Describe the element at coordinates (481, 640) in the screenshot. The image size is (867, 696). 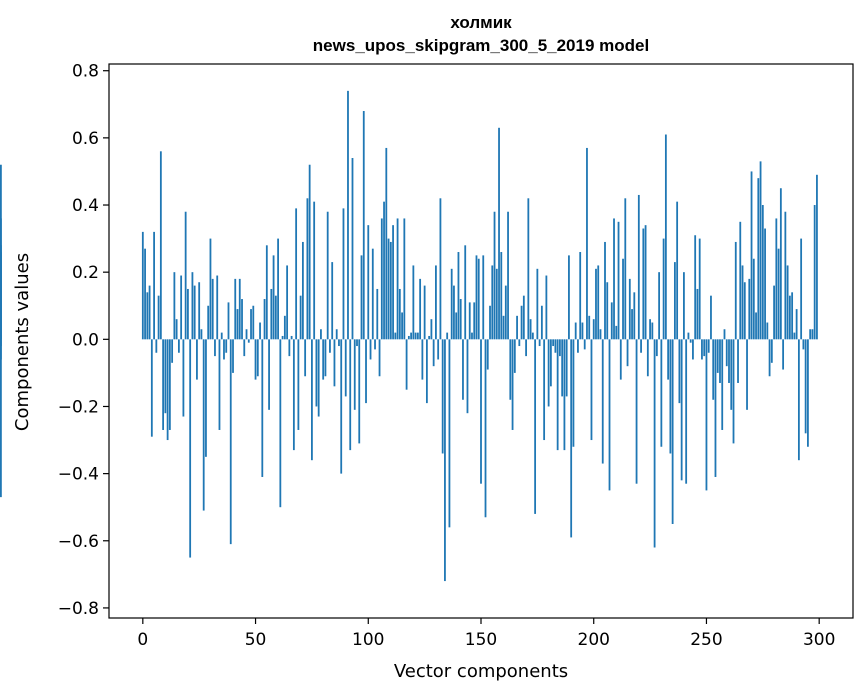
I see `x-tick-label: 150` at that location.